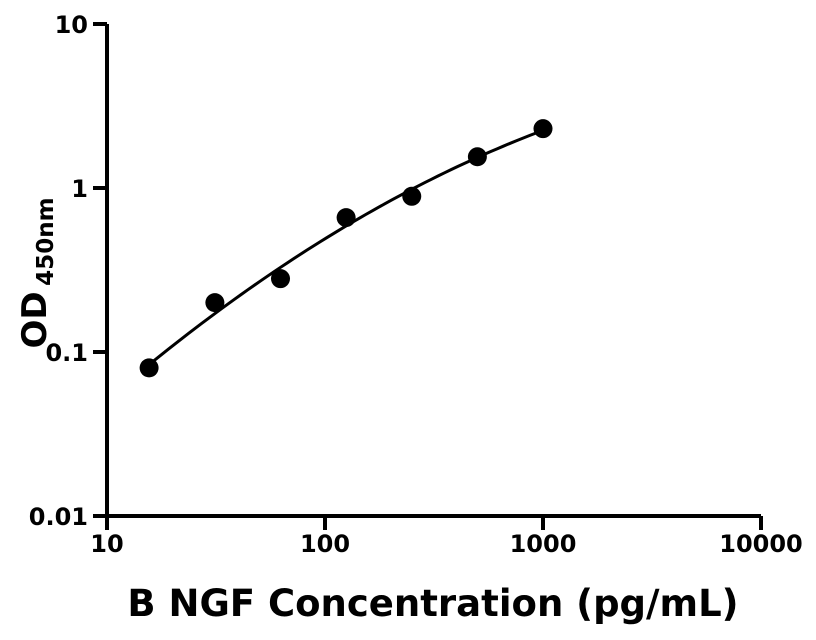  Describe the element at coordinates (79, 189) in the screenshot. I see `y-axis-tick-label: 1` at that location.